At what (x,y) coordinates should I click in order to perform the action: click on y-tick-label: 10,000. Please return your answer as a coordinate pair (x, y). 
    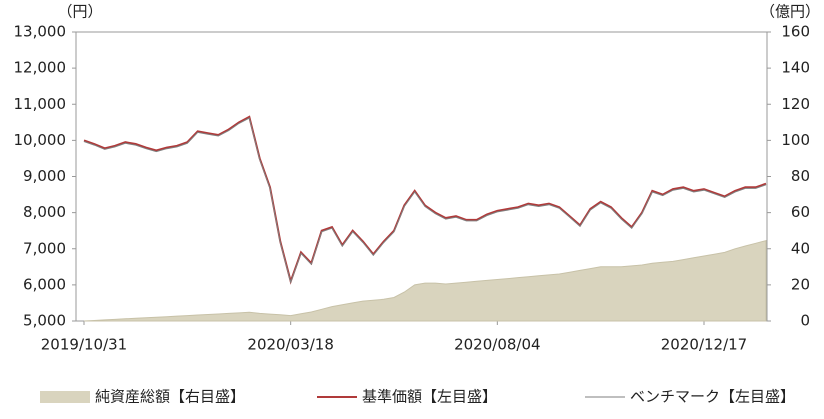
    Looking at the image, I should click on (40, 140).